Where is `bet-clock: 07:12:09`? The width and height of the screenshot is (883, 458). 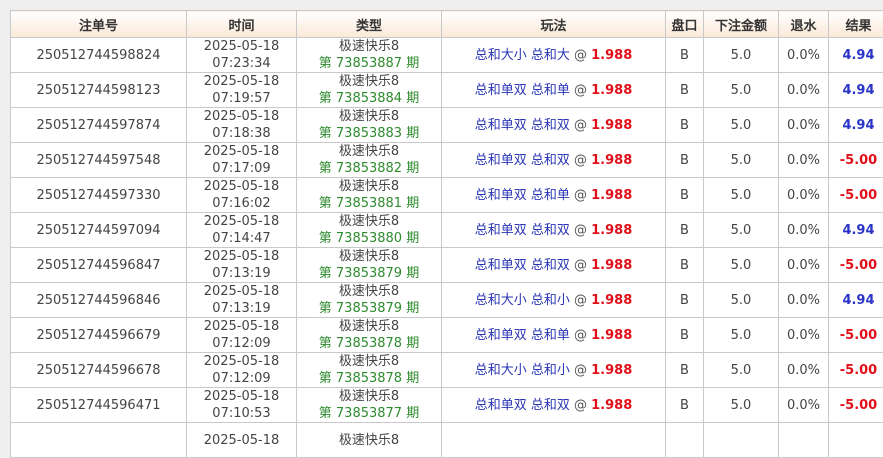
bet-clock: 07:12:09 is located at coordinates (241, 343).